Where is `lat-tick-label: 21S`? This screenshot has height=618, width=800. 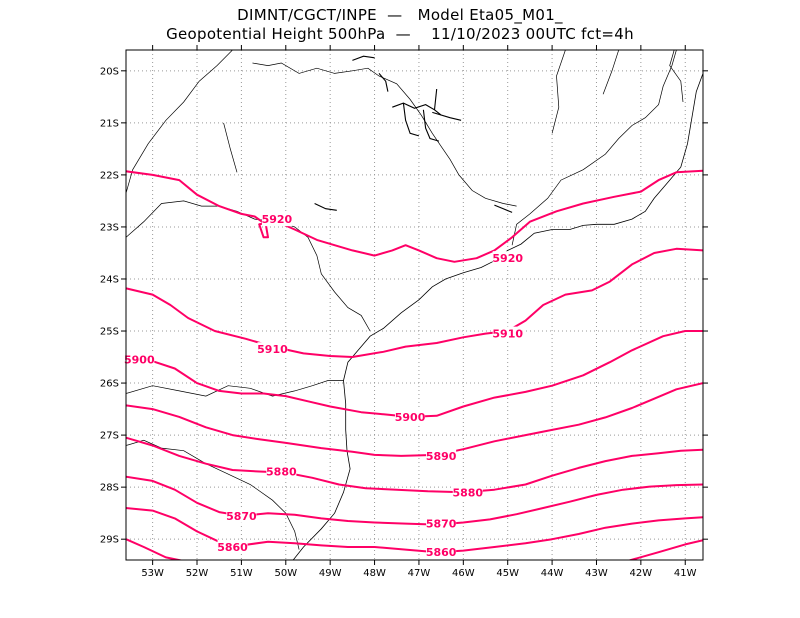
lat-tick-label: 21S is located at coordinates (109, 123).